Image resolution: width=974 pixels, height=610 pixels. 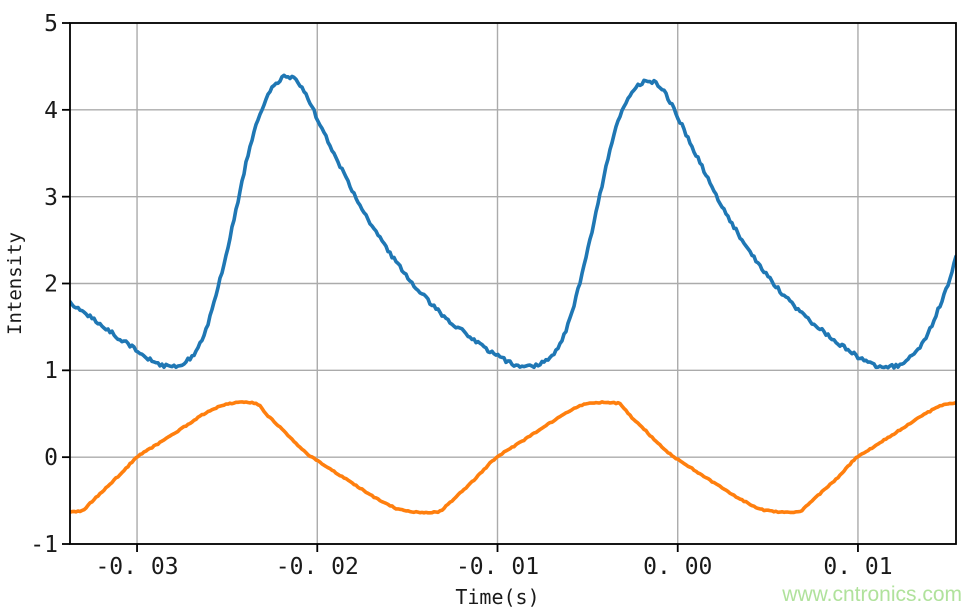 I want to click on x-tick-label: 0. 00, so click(x=677, y=567).